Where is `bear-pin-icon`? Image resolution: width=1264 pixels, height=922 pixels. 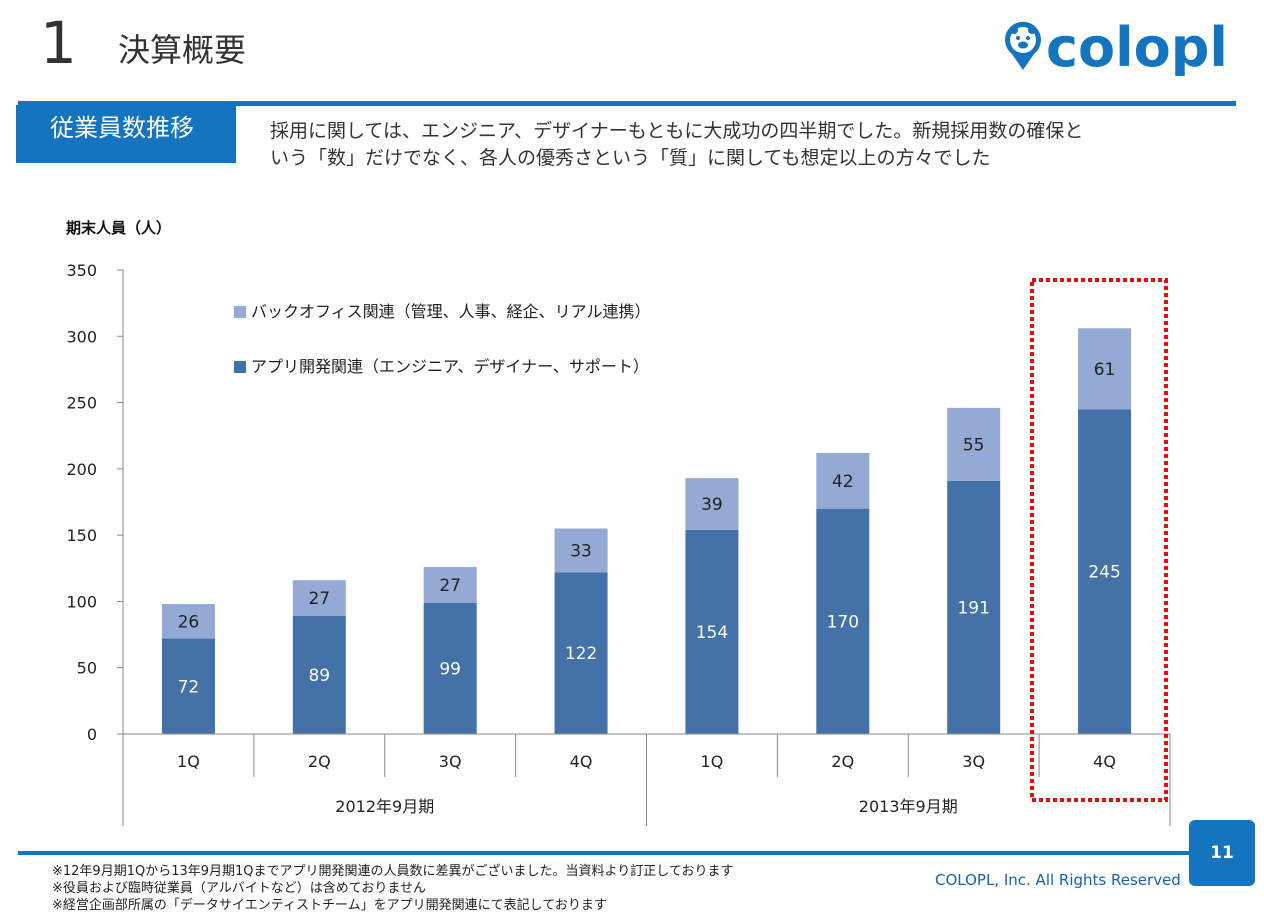 bear-pin-icon is located at coordinates (1023, 45).